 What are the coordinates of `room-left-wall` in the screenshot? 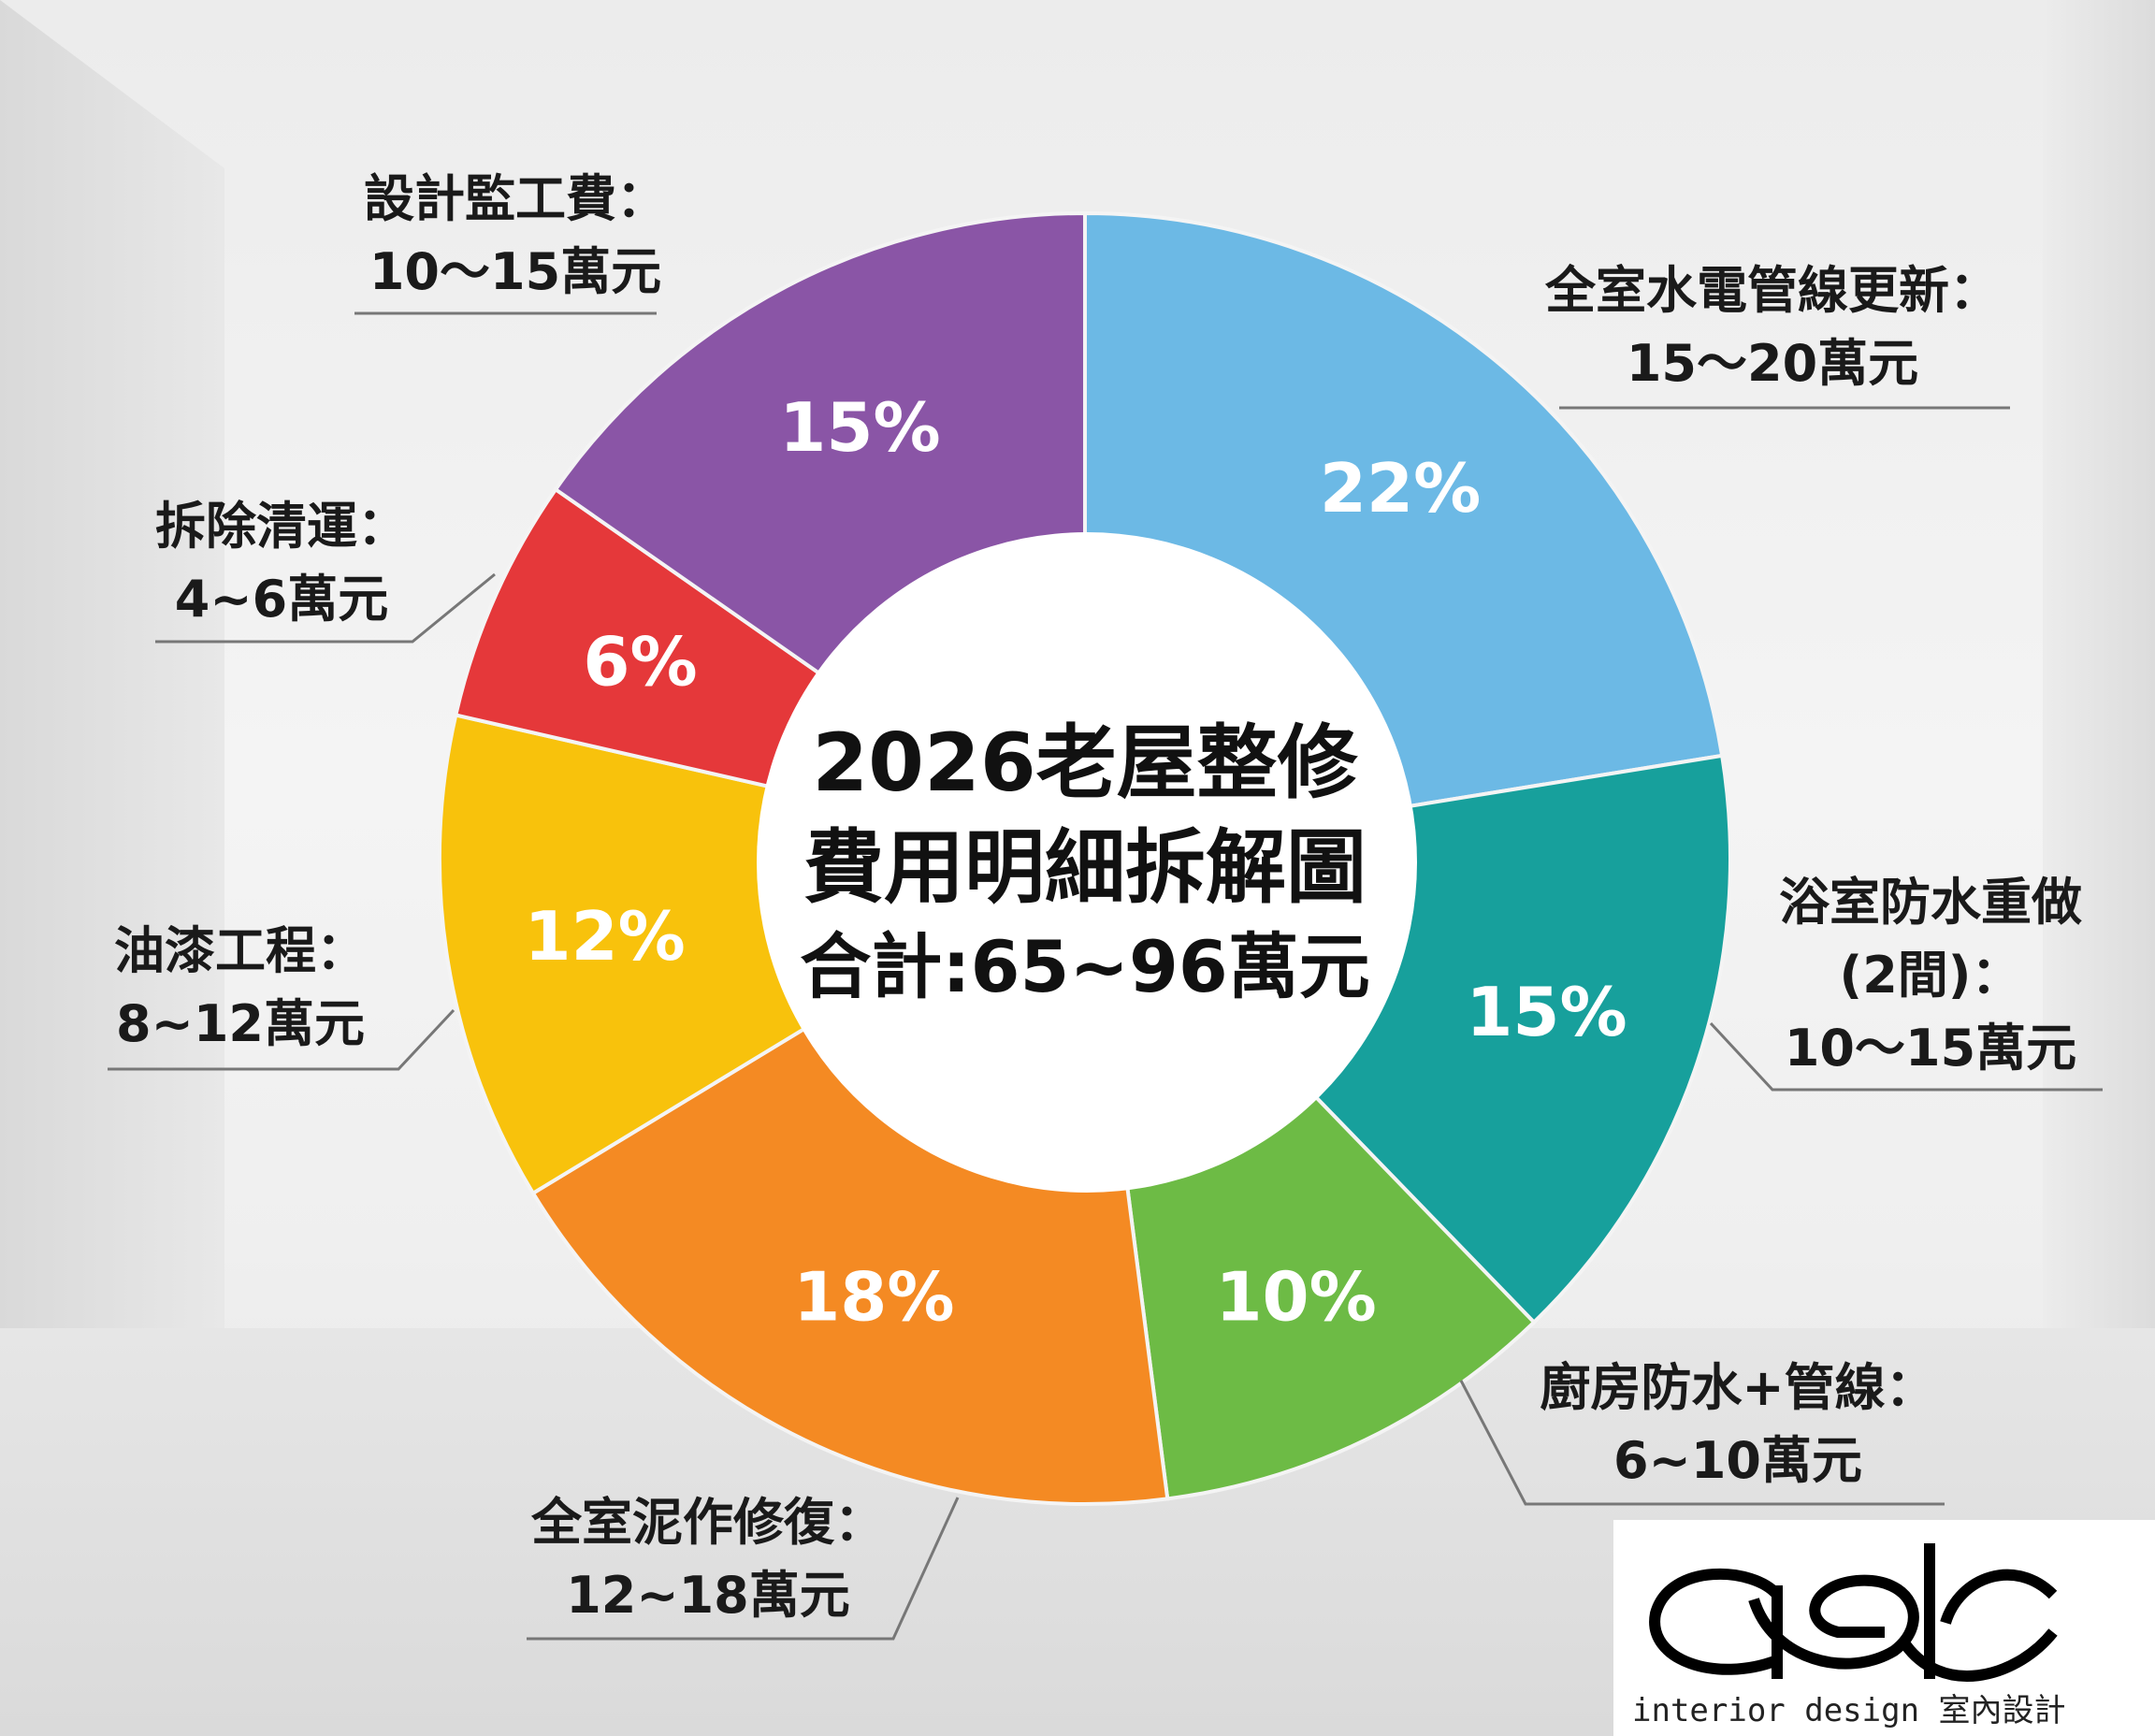 It's located at (112, 701).